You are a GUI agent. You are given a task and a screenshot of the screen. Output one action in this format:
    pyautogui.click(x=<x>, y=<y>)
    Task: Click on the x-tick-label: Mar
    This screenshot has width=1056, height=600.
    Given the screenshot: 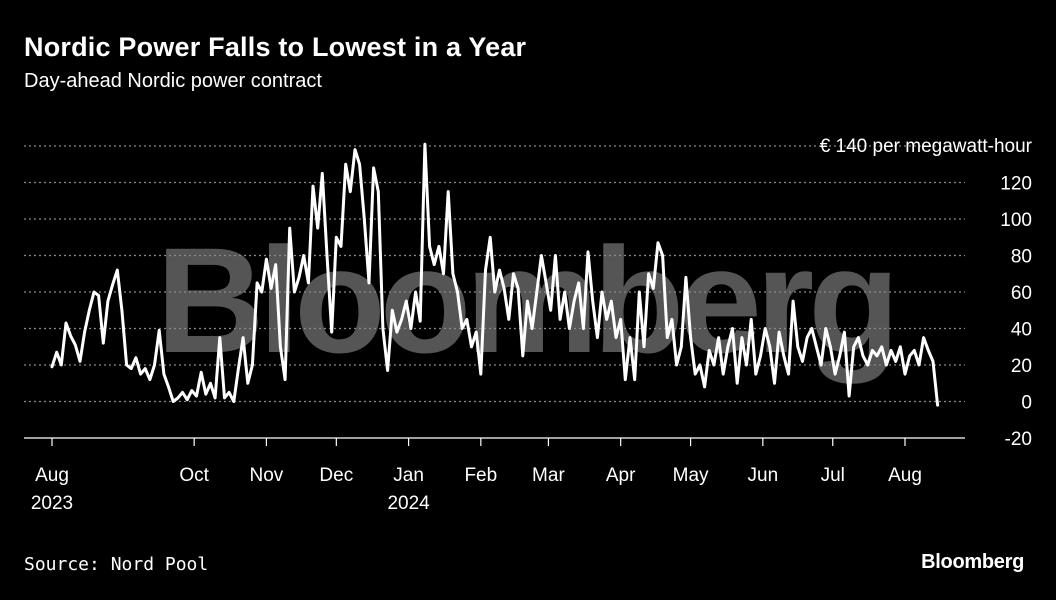 What is the action you would take?
    pyautogui.click(x=548, y=475)
    